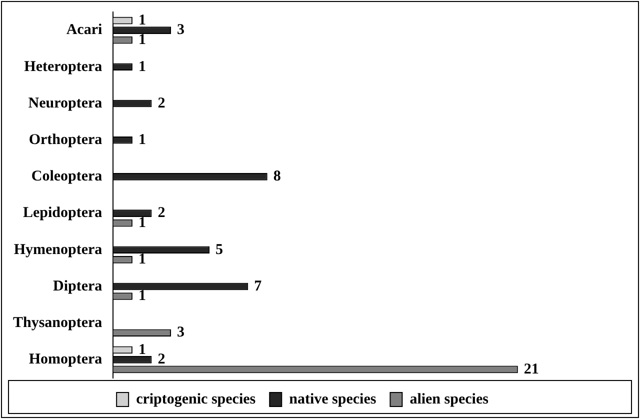  I want to click on legend-label: criptogenic species, so click(196, 399).